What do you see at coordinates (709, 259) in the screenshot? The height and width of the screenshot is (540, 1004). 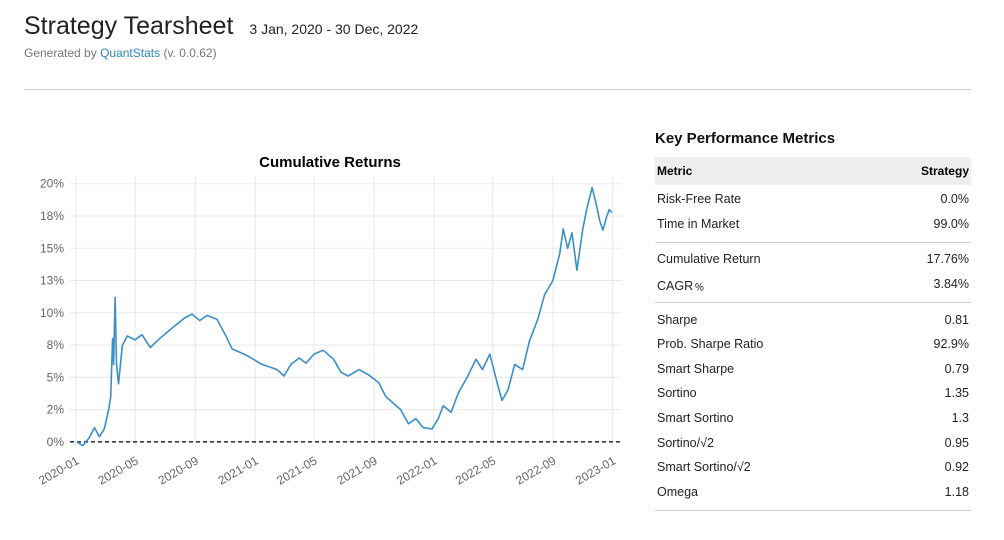 I see `metric-label: Cumulative Return` at bounding box center [709, 259].